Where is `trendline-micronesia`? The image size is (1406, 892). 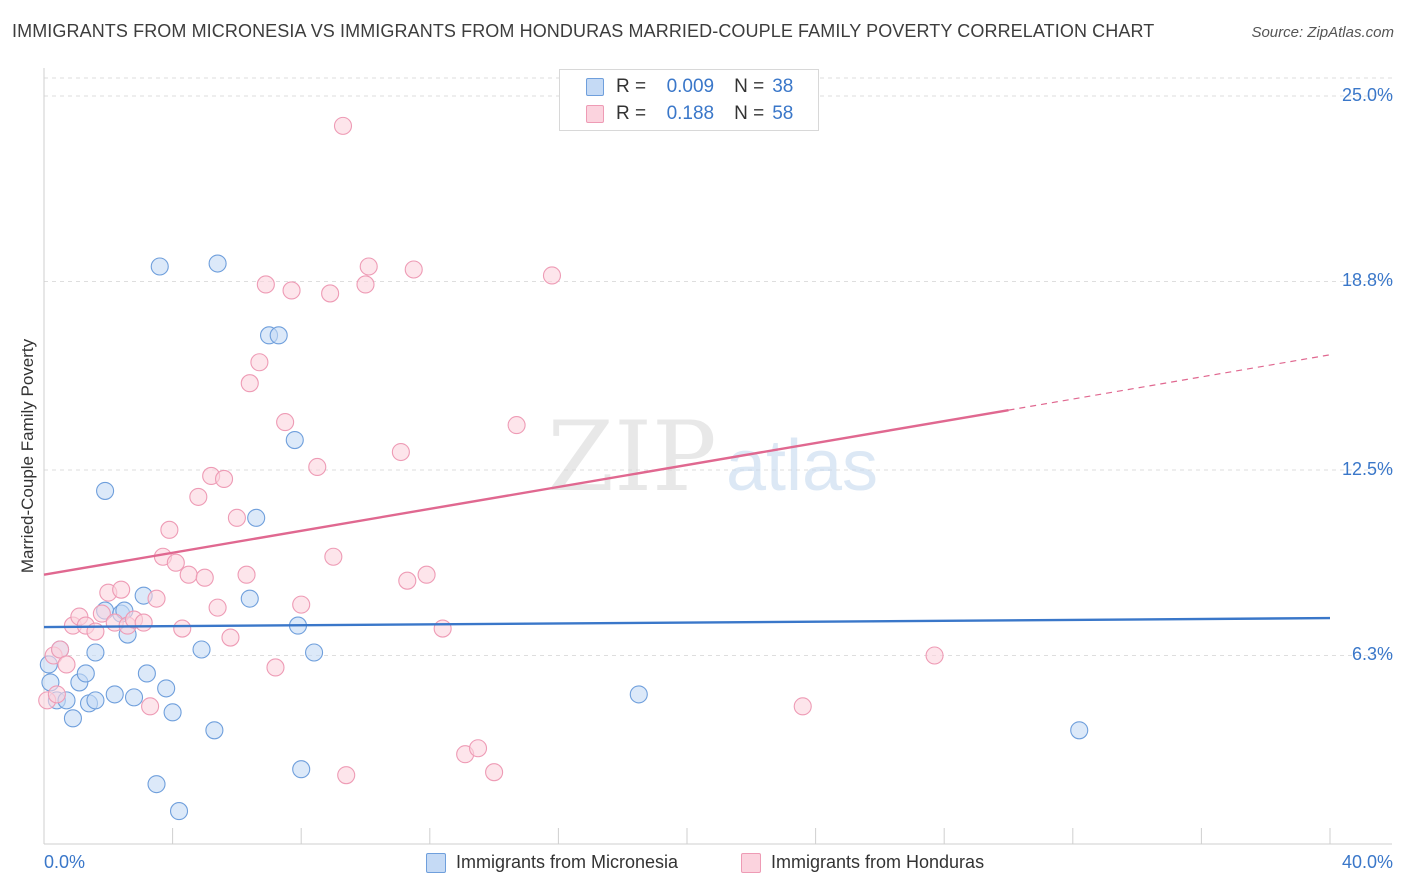
trendline-micronesia is located at coordinates (687, 622).